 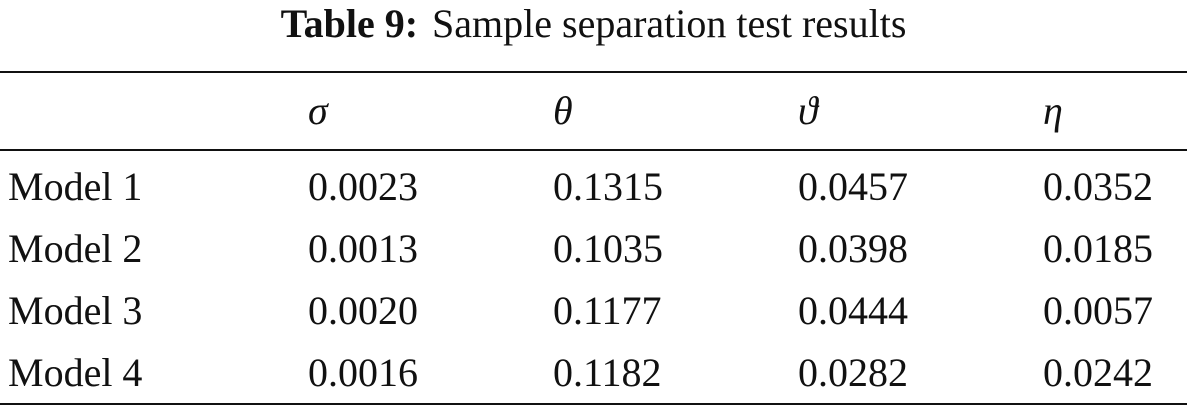 What do you see at coordinates (853, 310) in the screenshot?
I see `table-cell: 0.0444` at bounding box center [853, 310].